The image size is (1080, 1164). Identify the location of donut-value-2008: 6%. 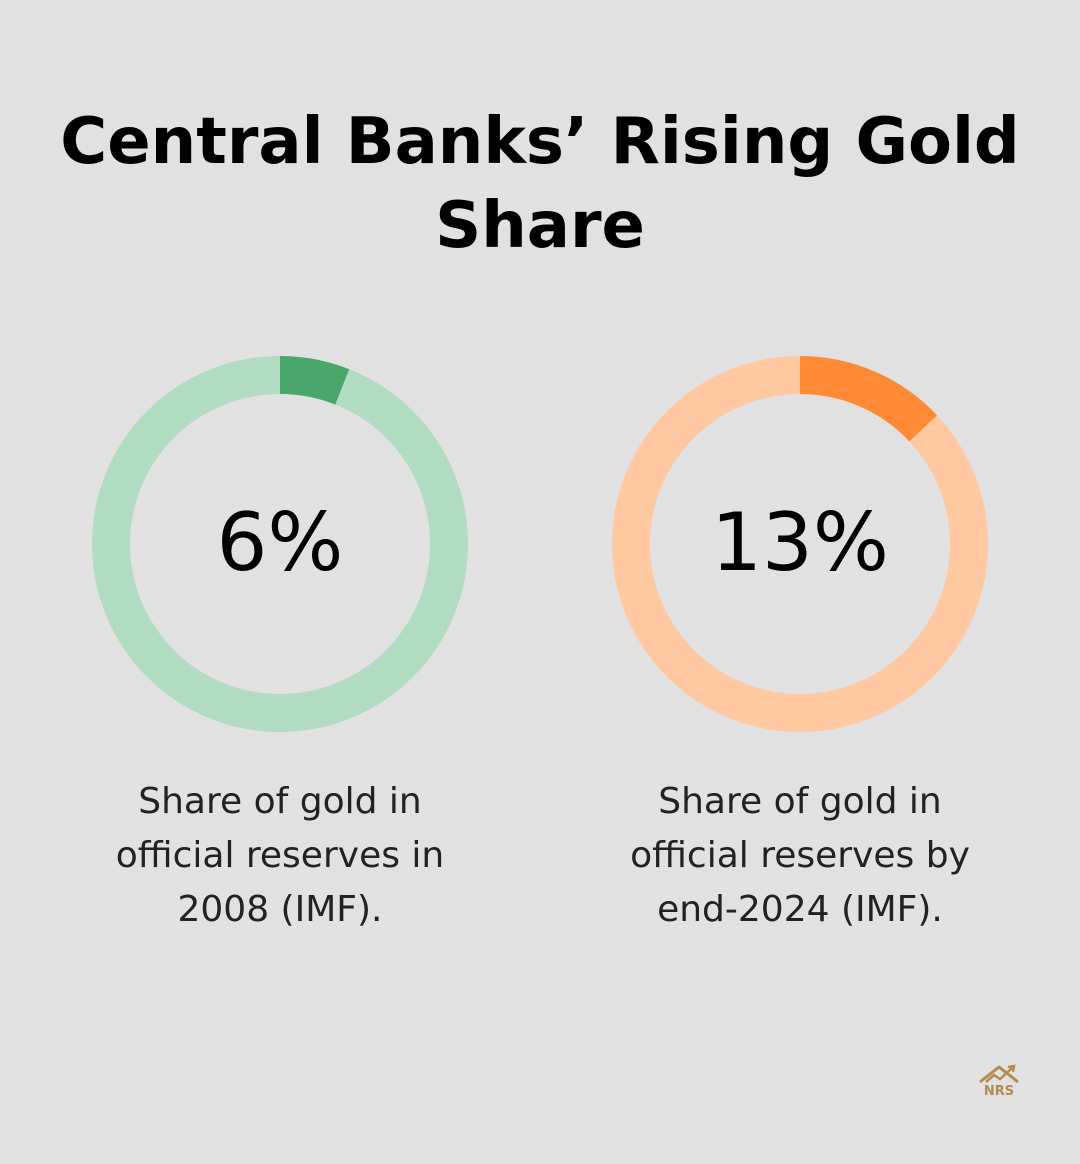
(280, 542).